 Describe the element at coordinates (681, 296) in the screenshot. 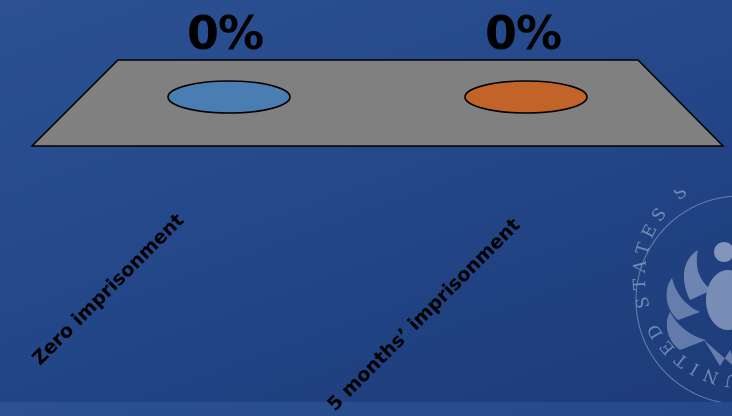

I see `senate-seal-watermark: UNITED STATES SENATE` at that location.